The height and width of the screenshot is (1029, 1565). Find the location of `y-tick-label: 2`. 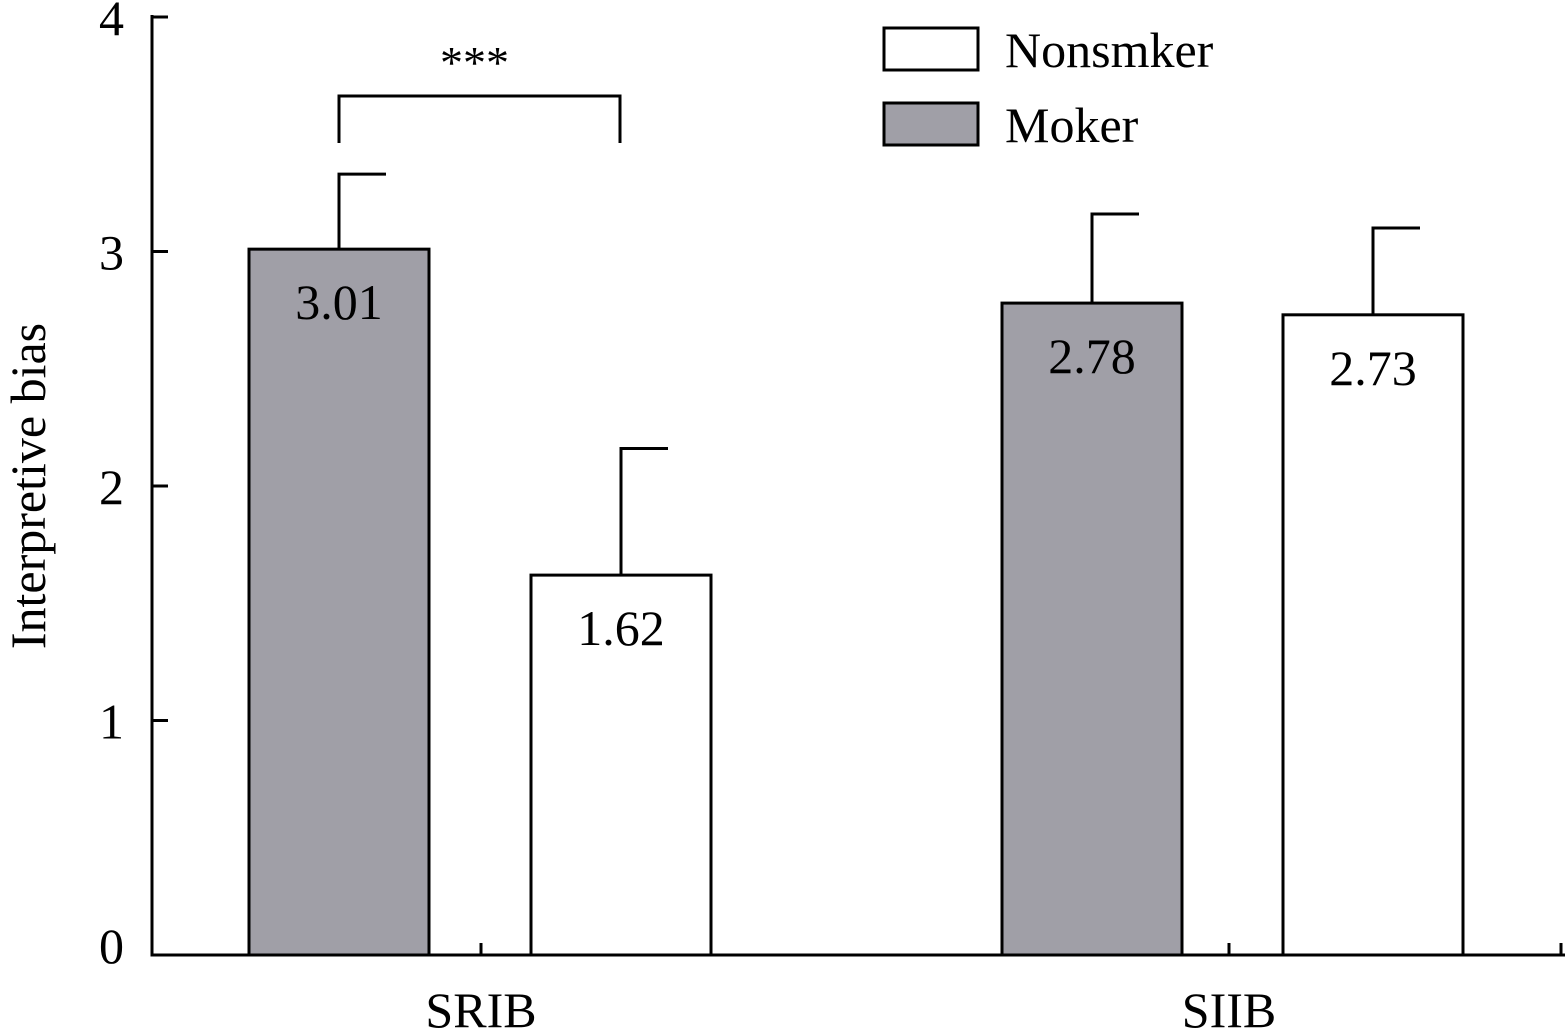

y-tick-label: 2 is located at coordinates (111, 487).